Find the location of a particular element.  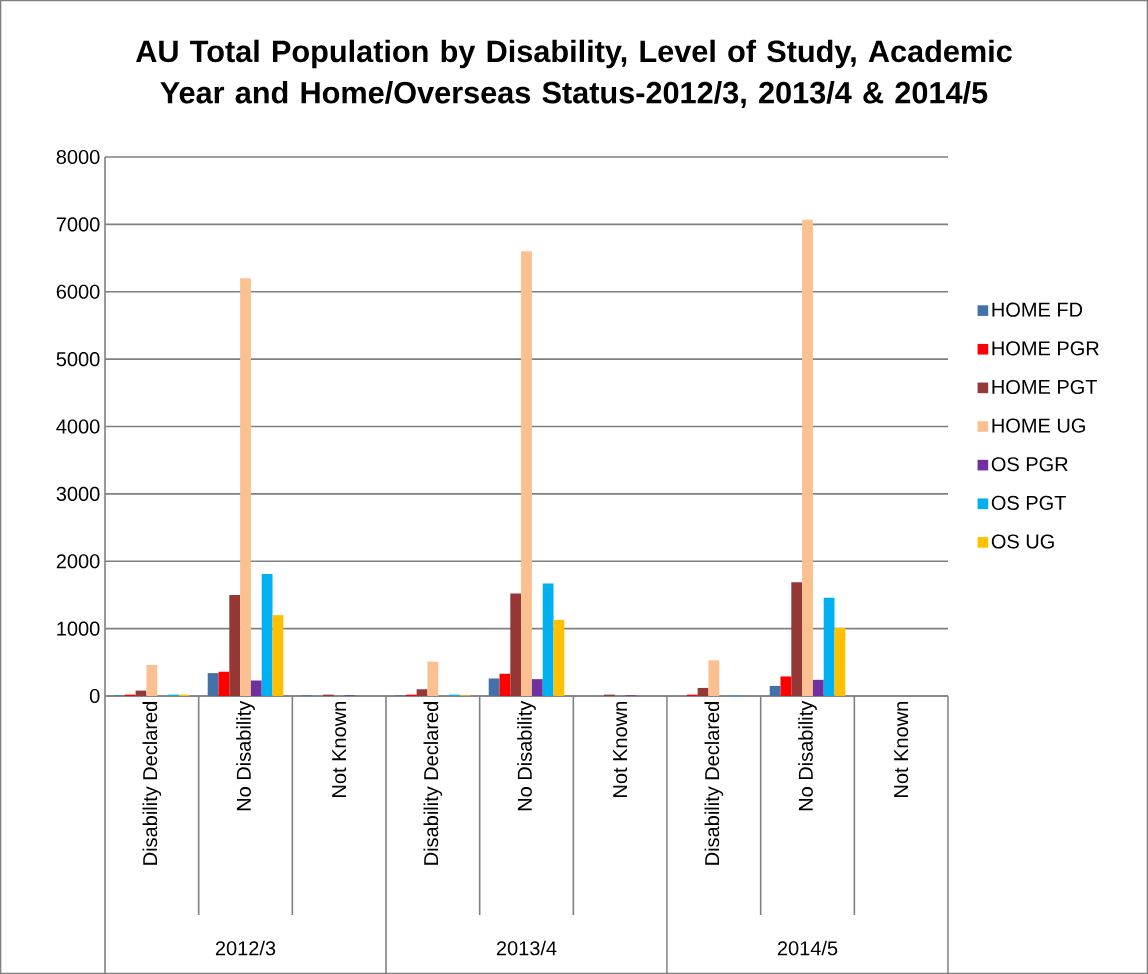

legend-label: HOME FD is located at coordinates (1037, 309).